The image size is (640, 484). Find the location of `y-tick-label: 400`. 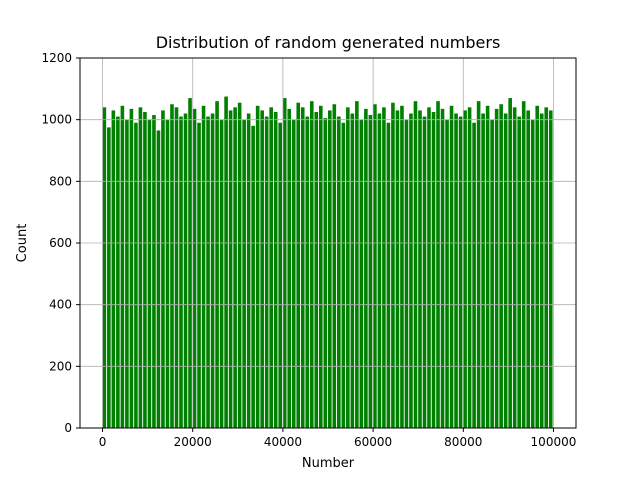

y-tick-label: 400 is located at coordinates (60, 305).